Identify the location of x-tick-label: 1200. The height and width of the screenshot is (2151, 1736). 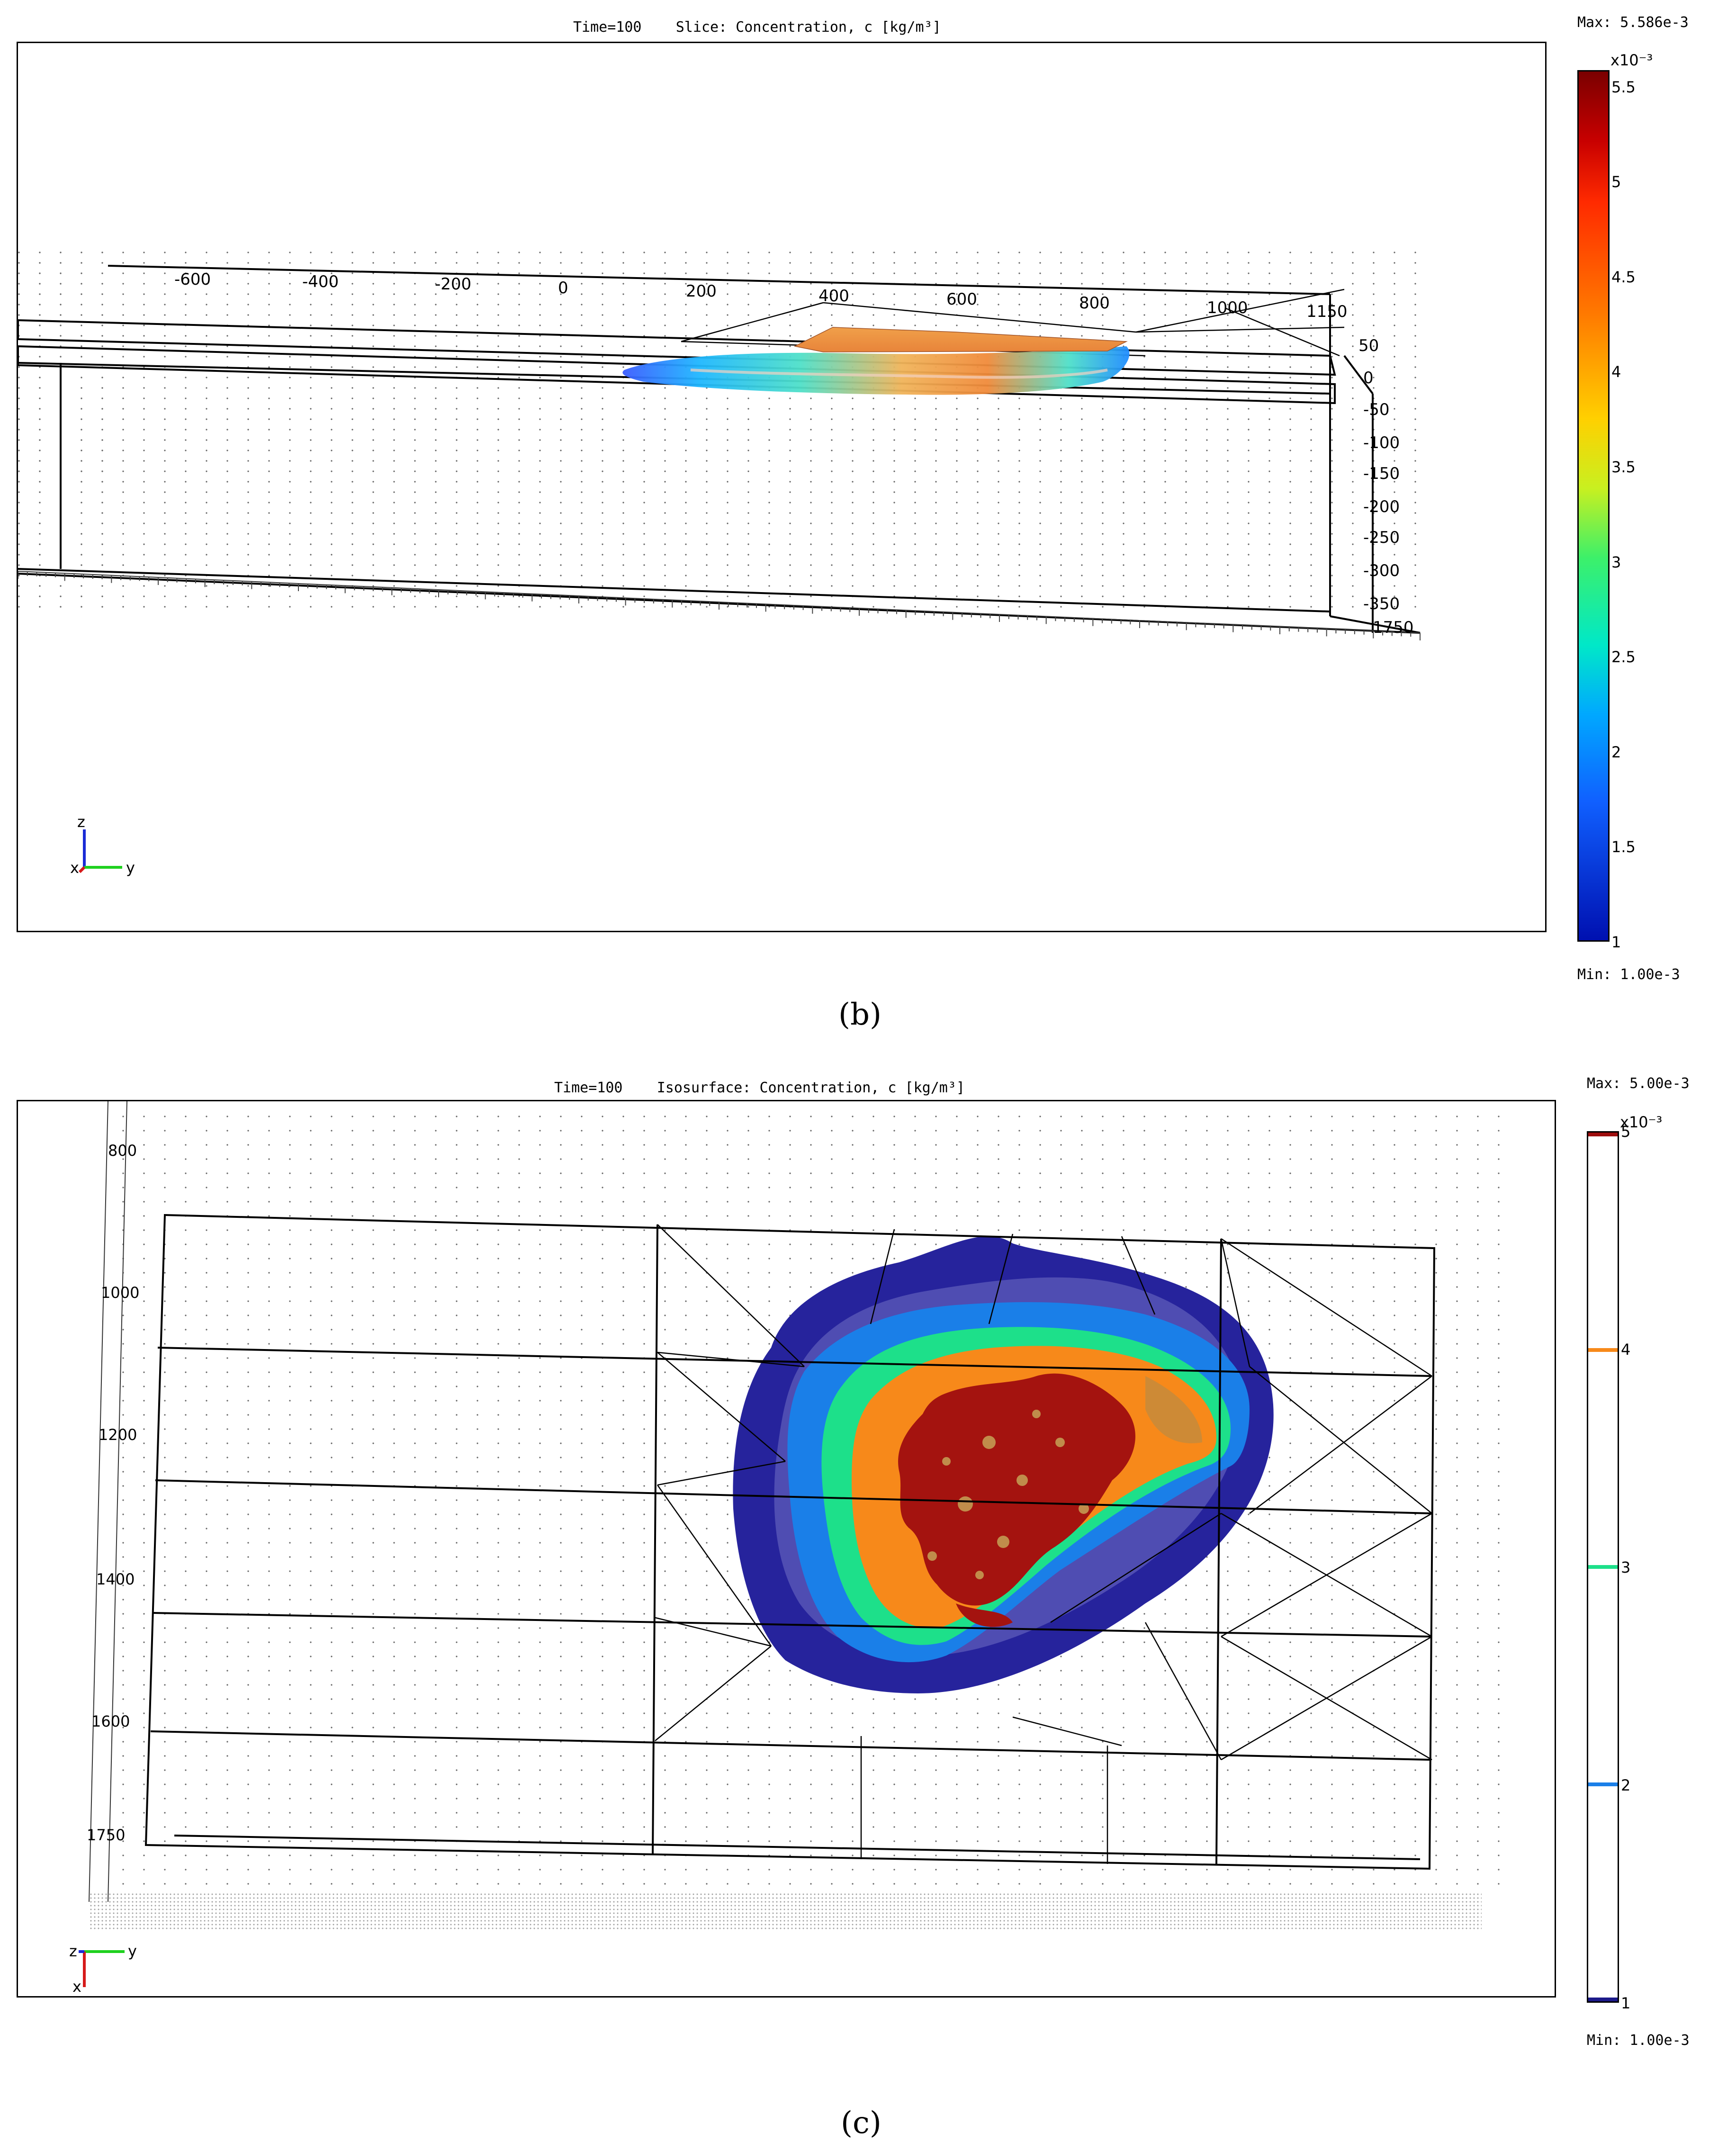
(118, 1435).